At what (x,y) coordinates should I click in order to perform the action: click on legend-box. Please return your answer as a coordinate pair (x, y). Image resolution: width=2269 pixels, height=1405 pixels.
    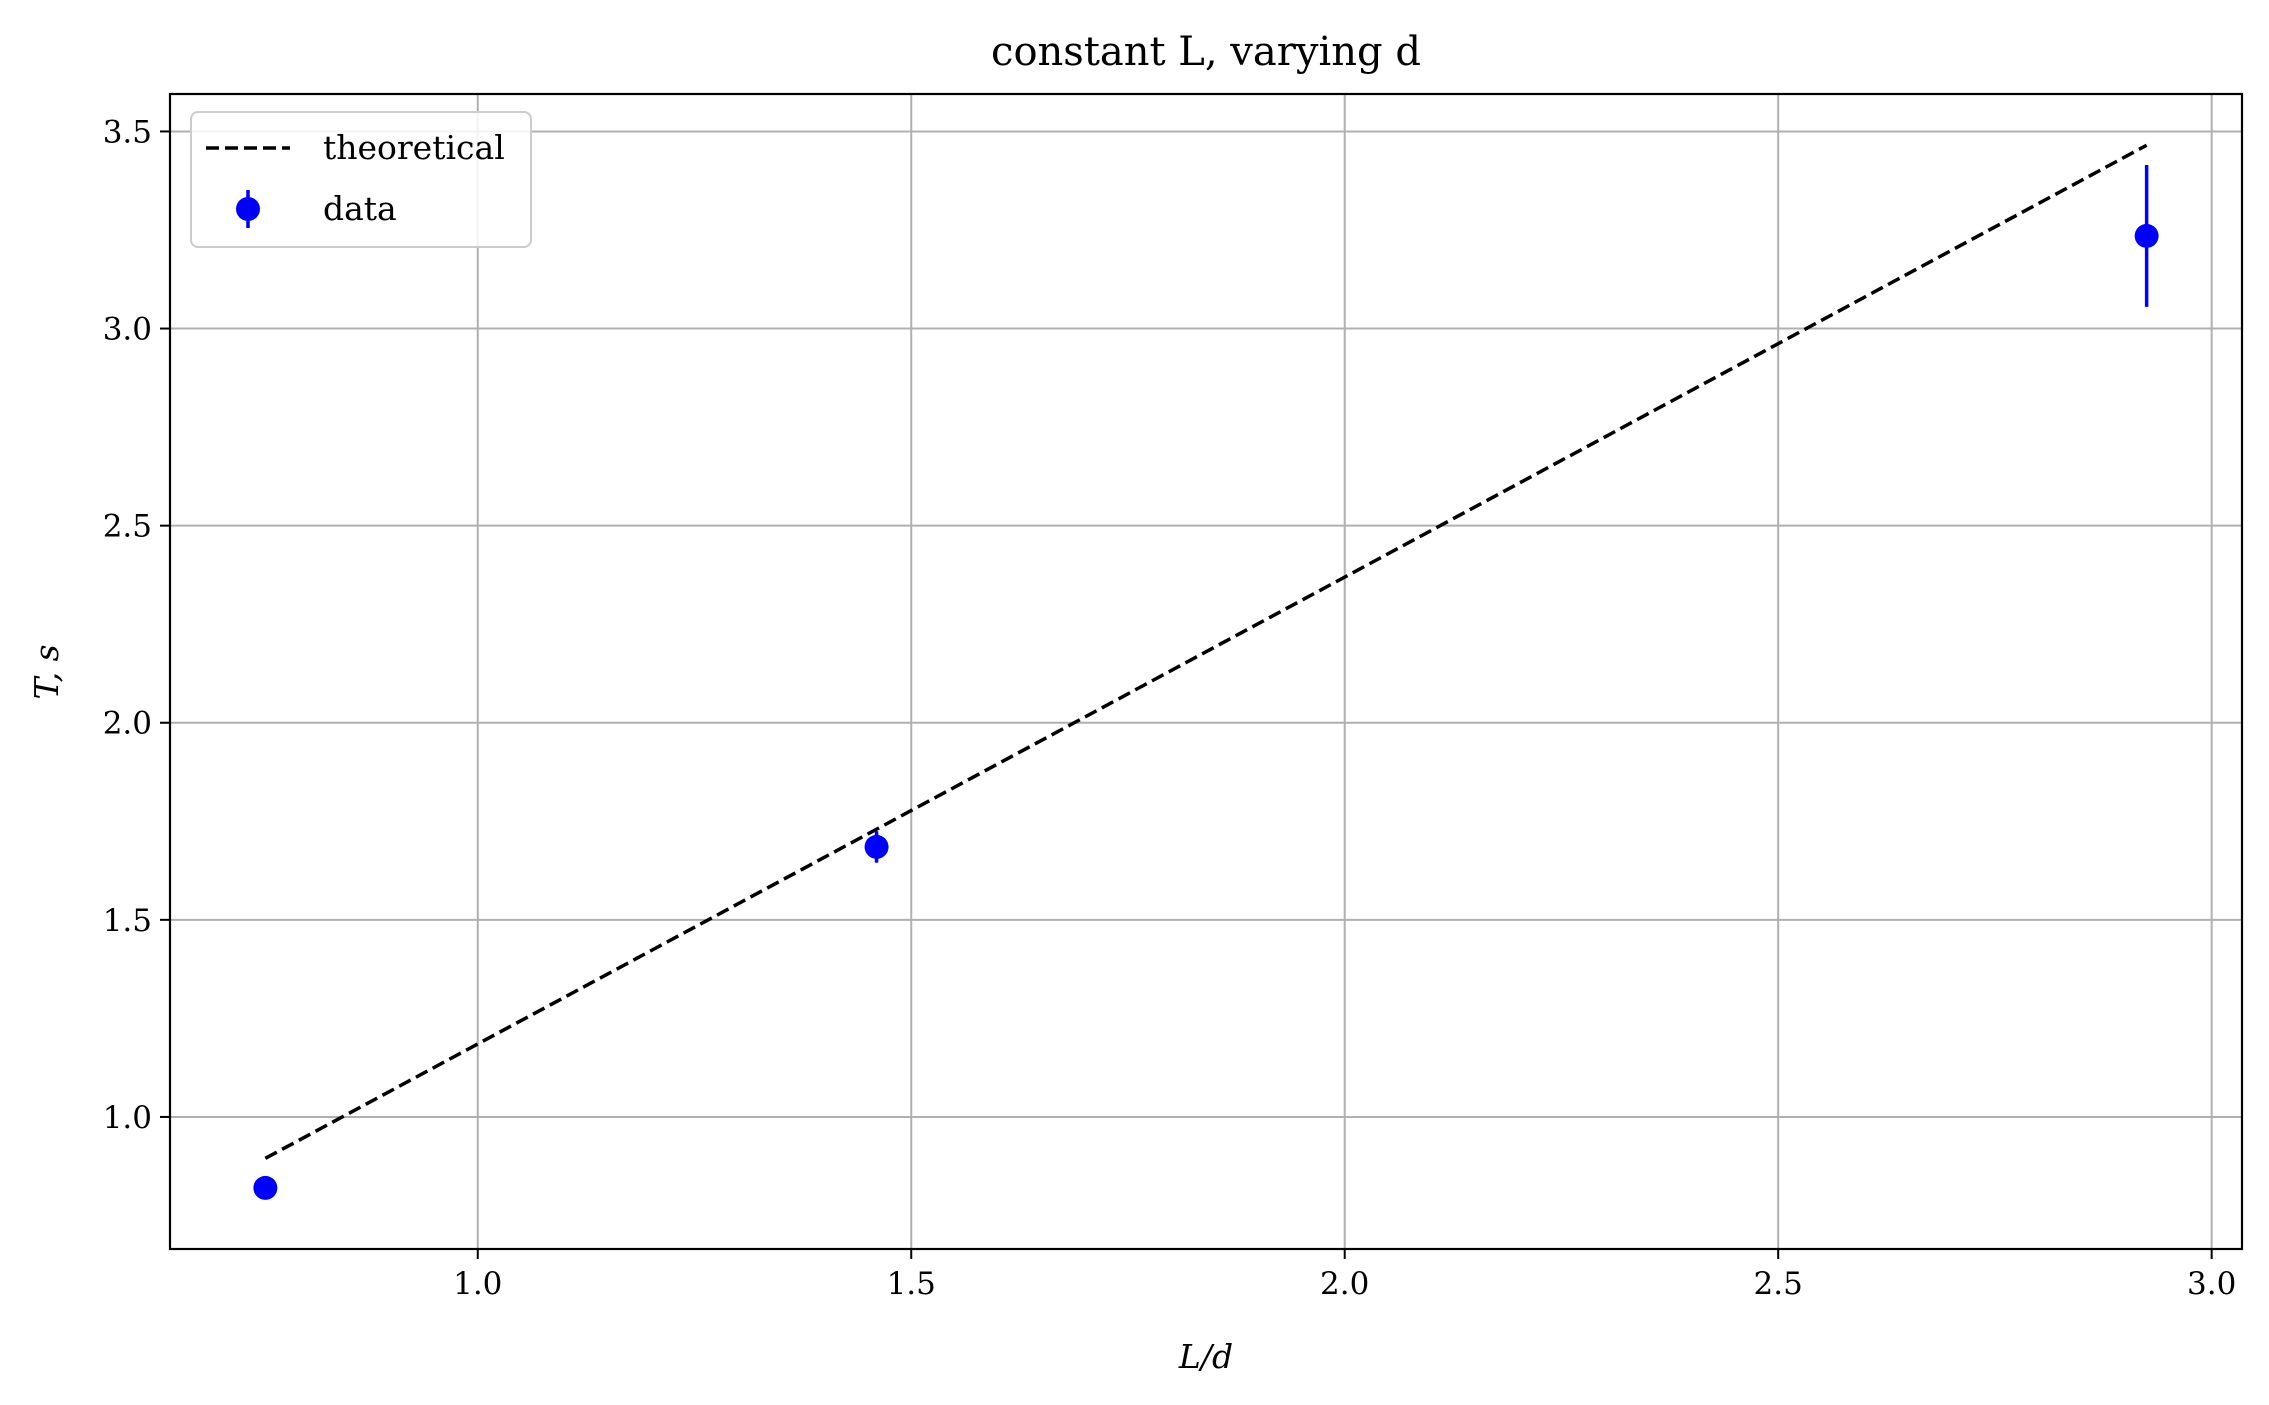
    Looking at the image, I should click on (361, 179).